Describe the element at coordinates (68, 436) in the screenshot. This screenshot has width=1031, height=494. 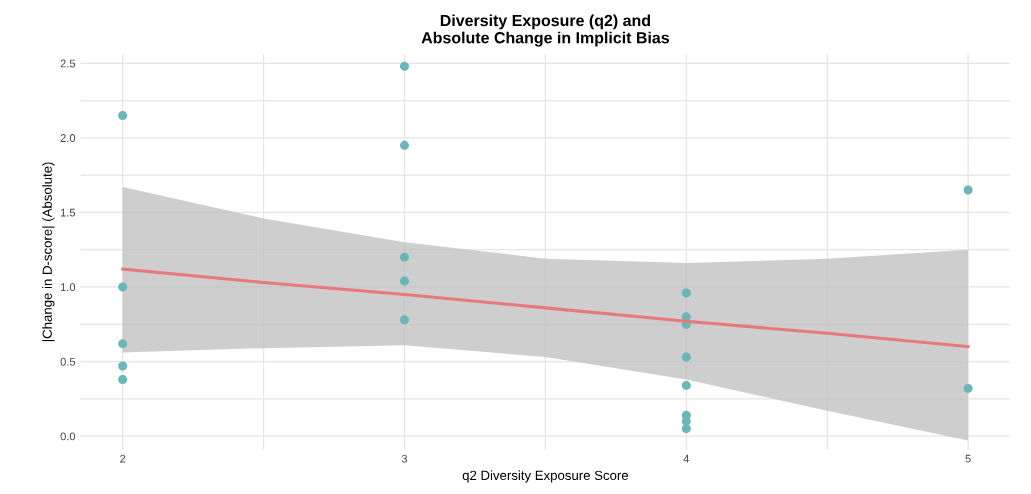
I see `y-tick-label: 0.0` at that location.